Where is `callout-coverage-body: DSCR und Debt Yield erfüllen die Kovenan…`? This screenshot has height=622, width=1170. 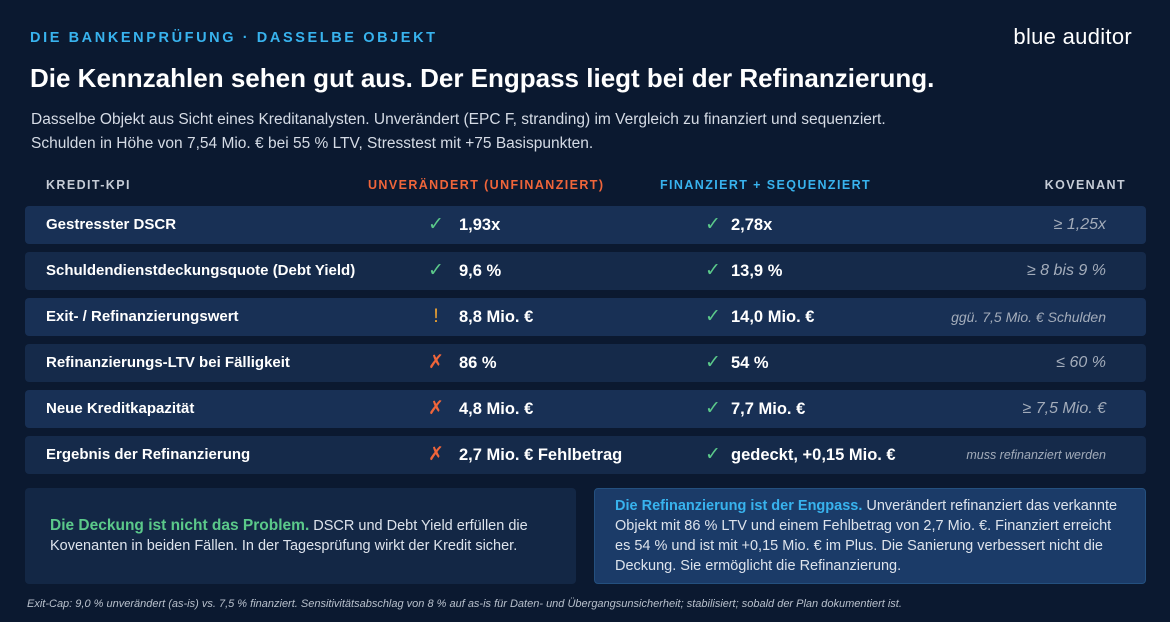 callout-coverage-body: DSCR und Debt Yield erfüllen die Kovenan… is located at coordinates (289, 536).